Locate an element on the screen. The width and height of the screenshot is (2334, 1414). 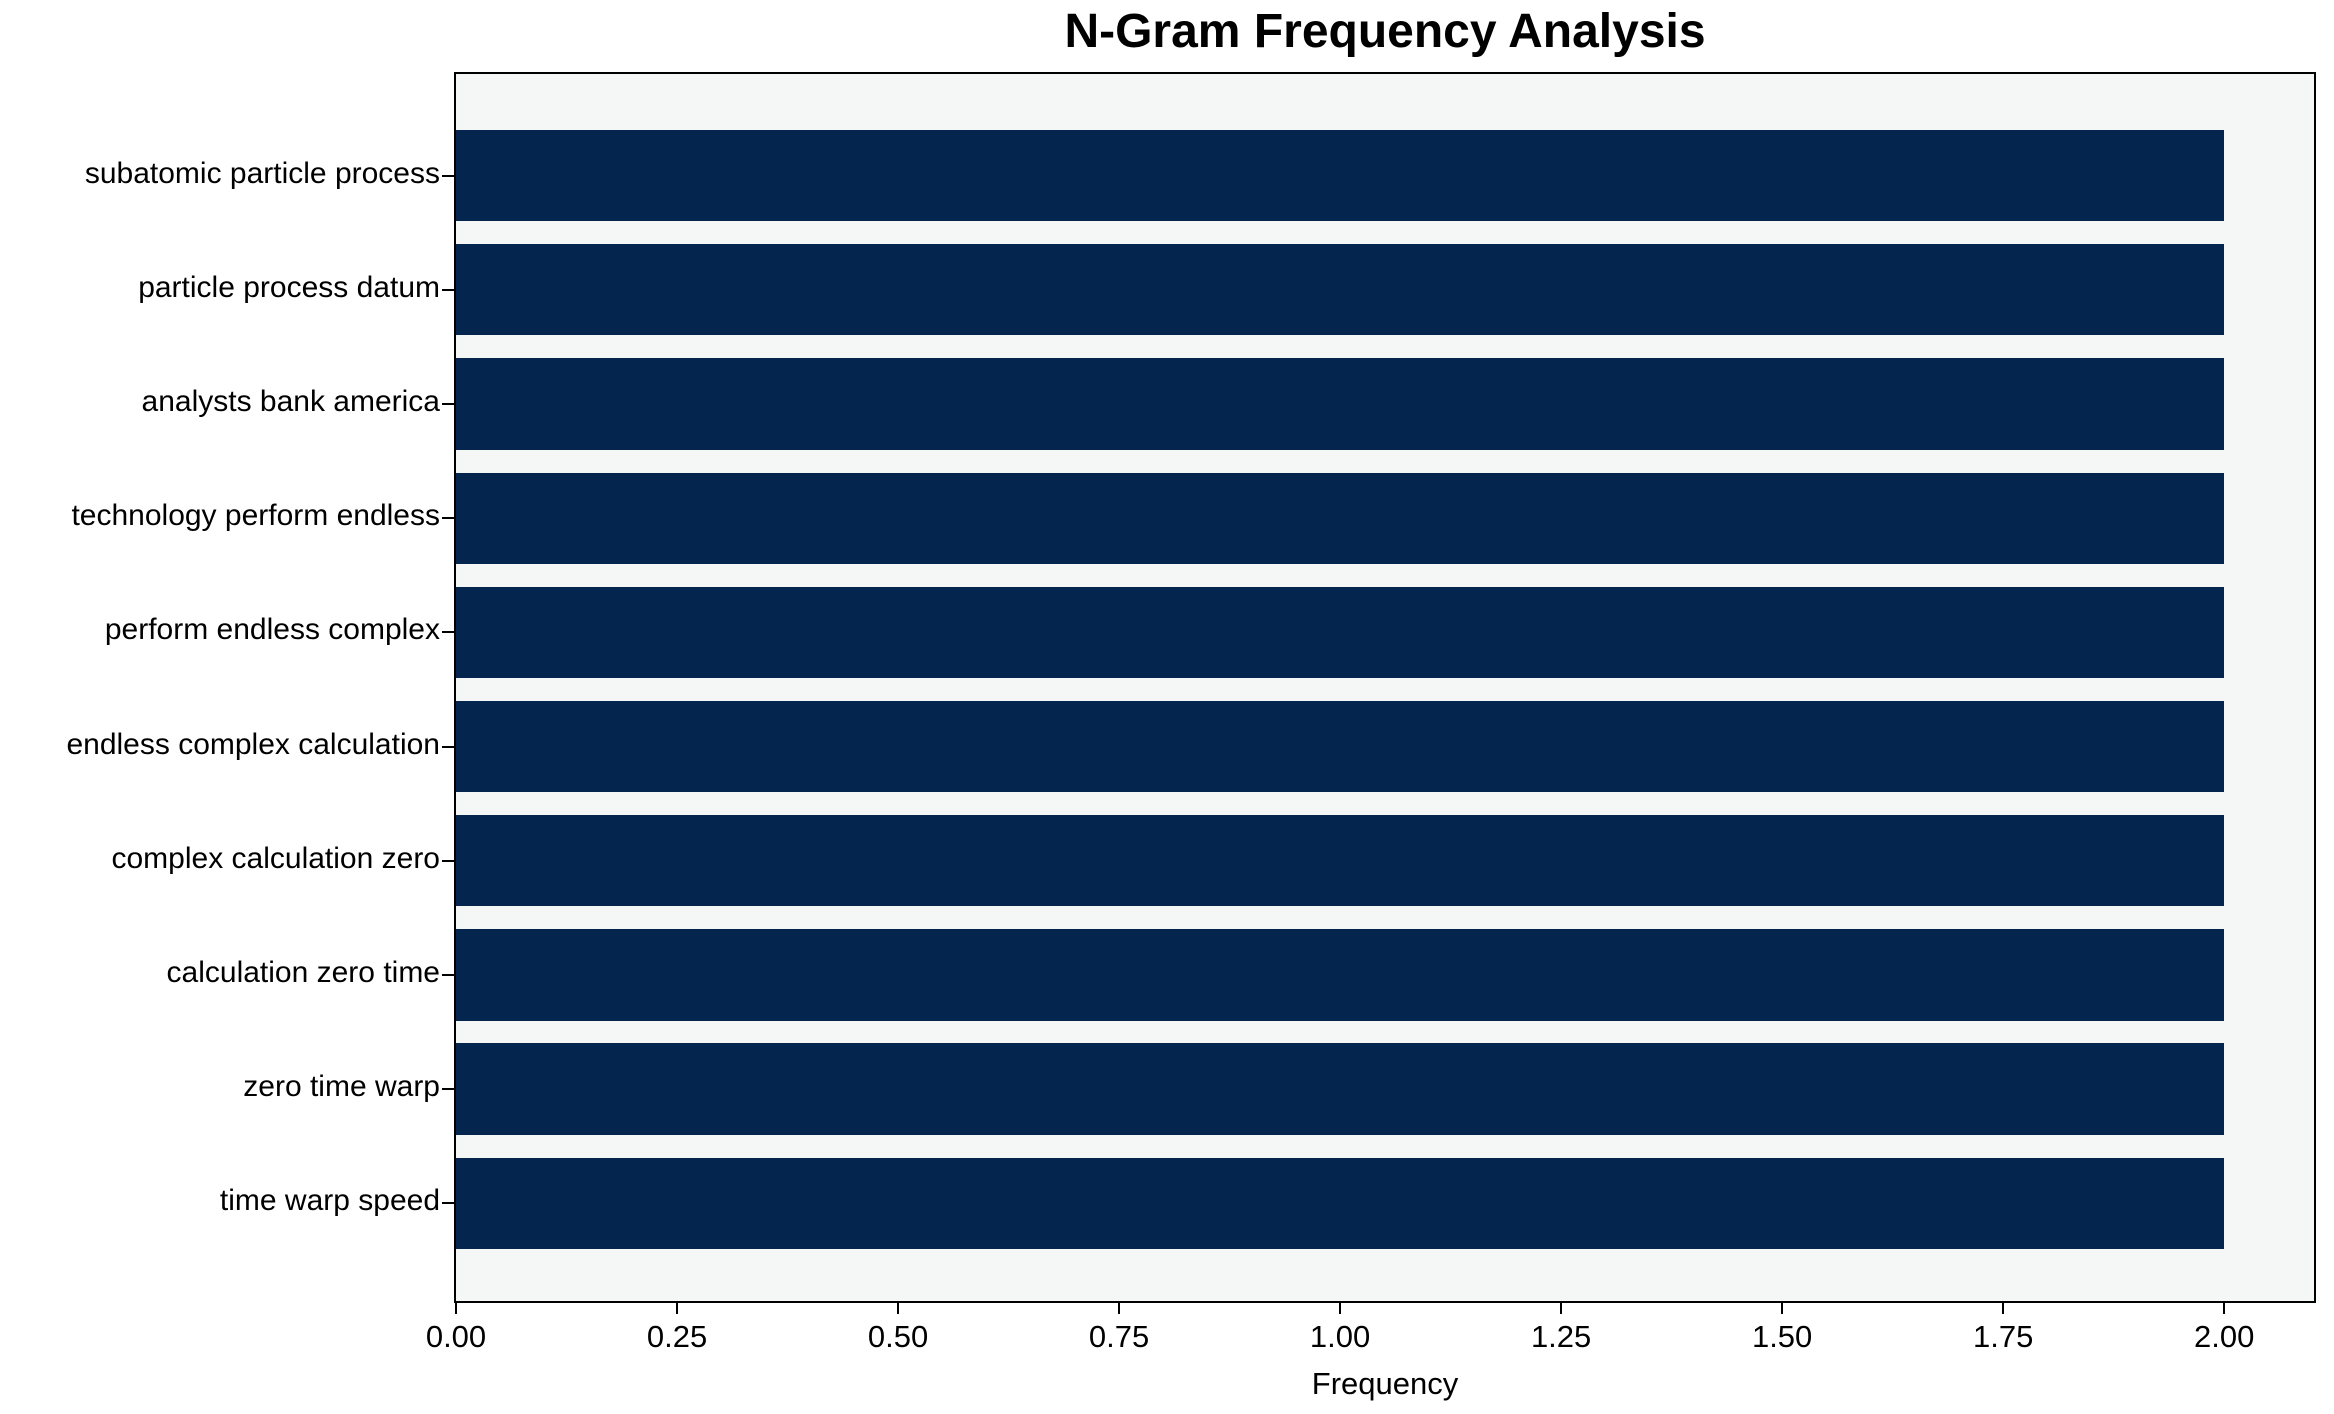
y-tick-label: technology perform endless is located at coordinates (255, 516).